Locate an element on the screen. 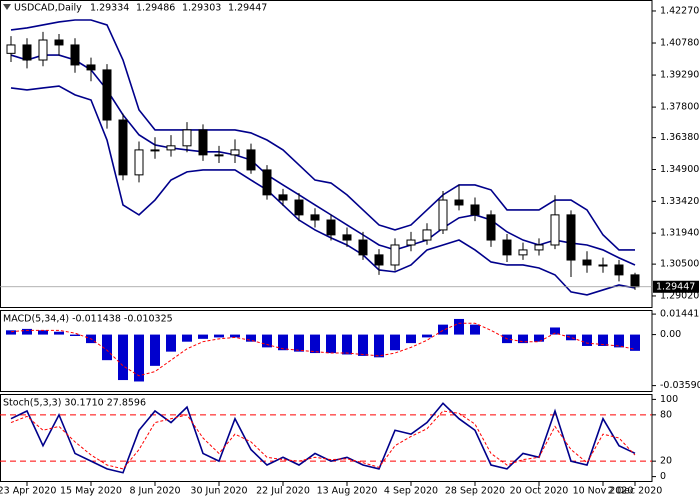 The height and width of the screenshot is (500, 700). x-tick-label: 10 Nov 2020 is located at coordinates (603, 491).